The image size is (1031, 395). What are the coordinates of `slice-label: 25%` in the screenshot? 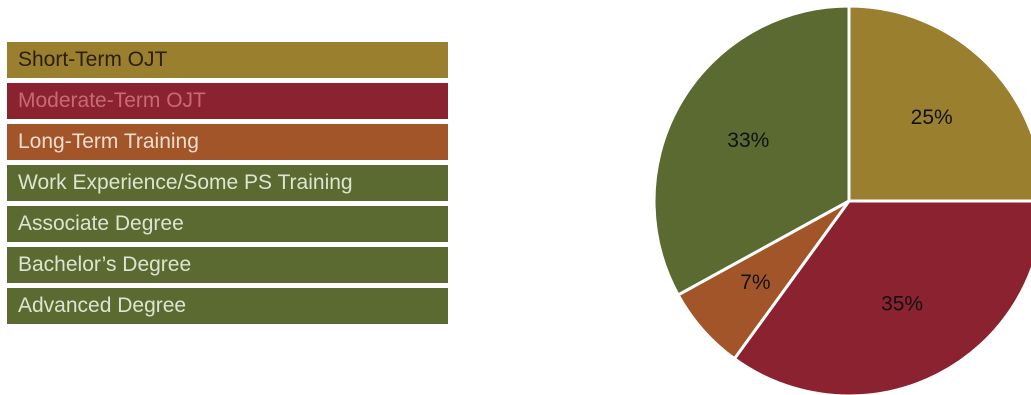 It's located at (932, 117).